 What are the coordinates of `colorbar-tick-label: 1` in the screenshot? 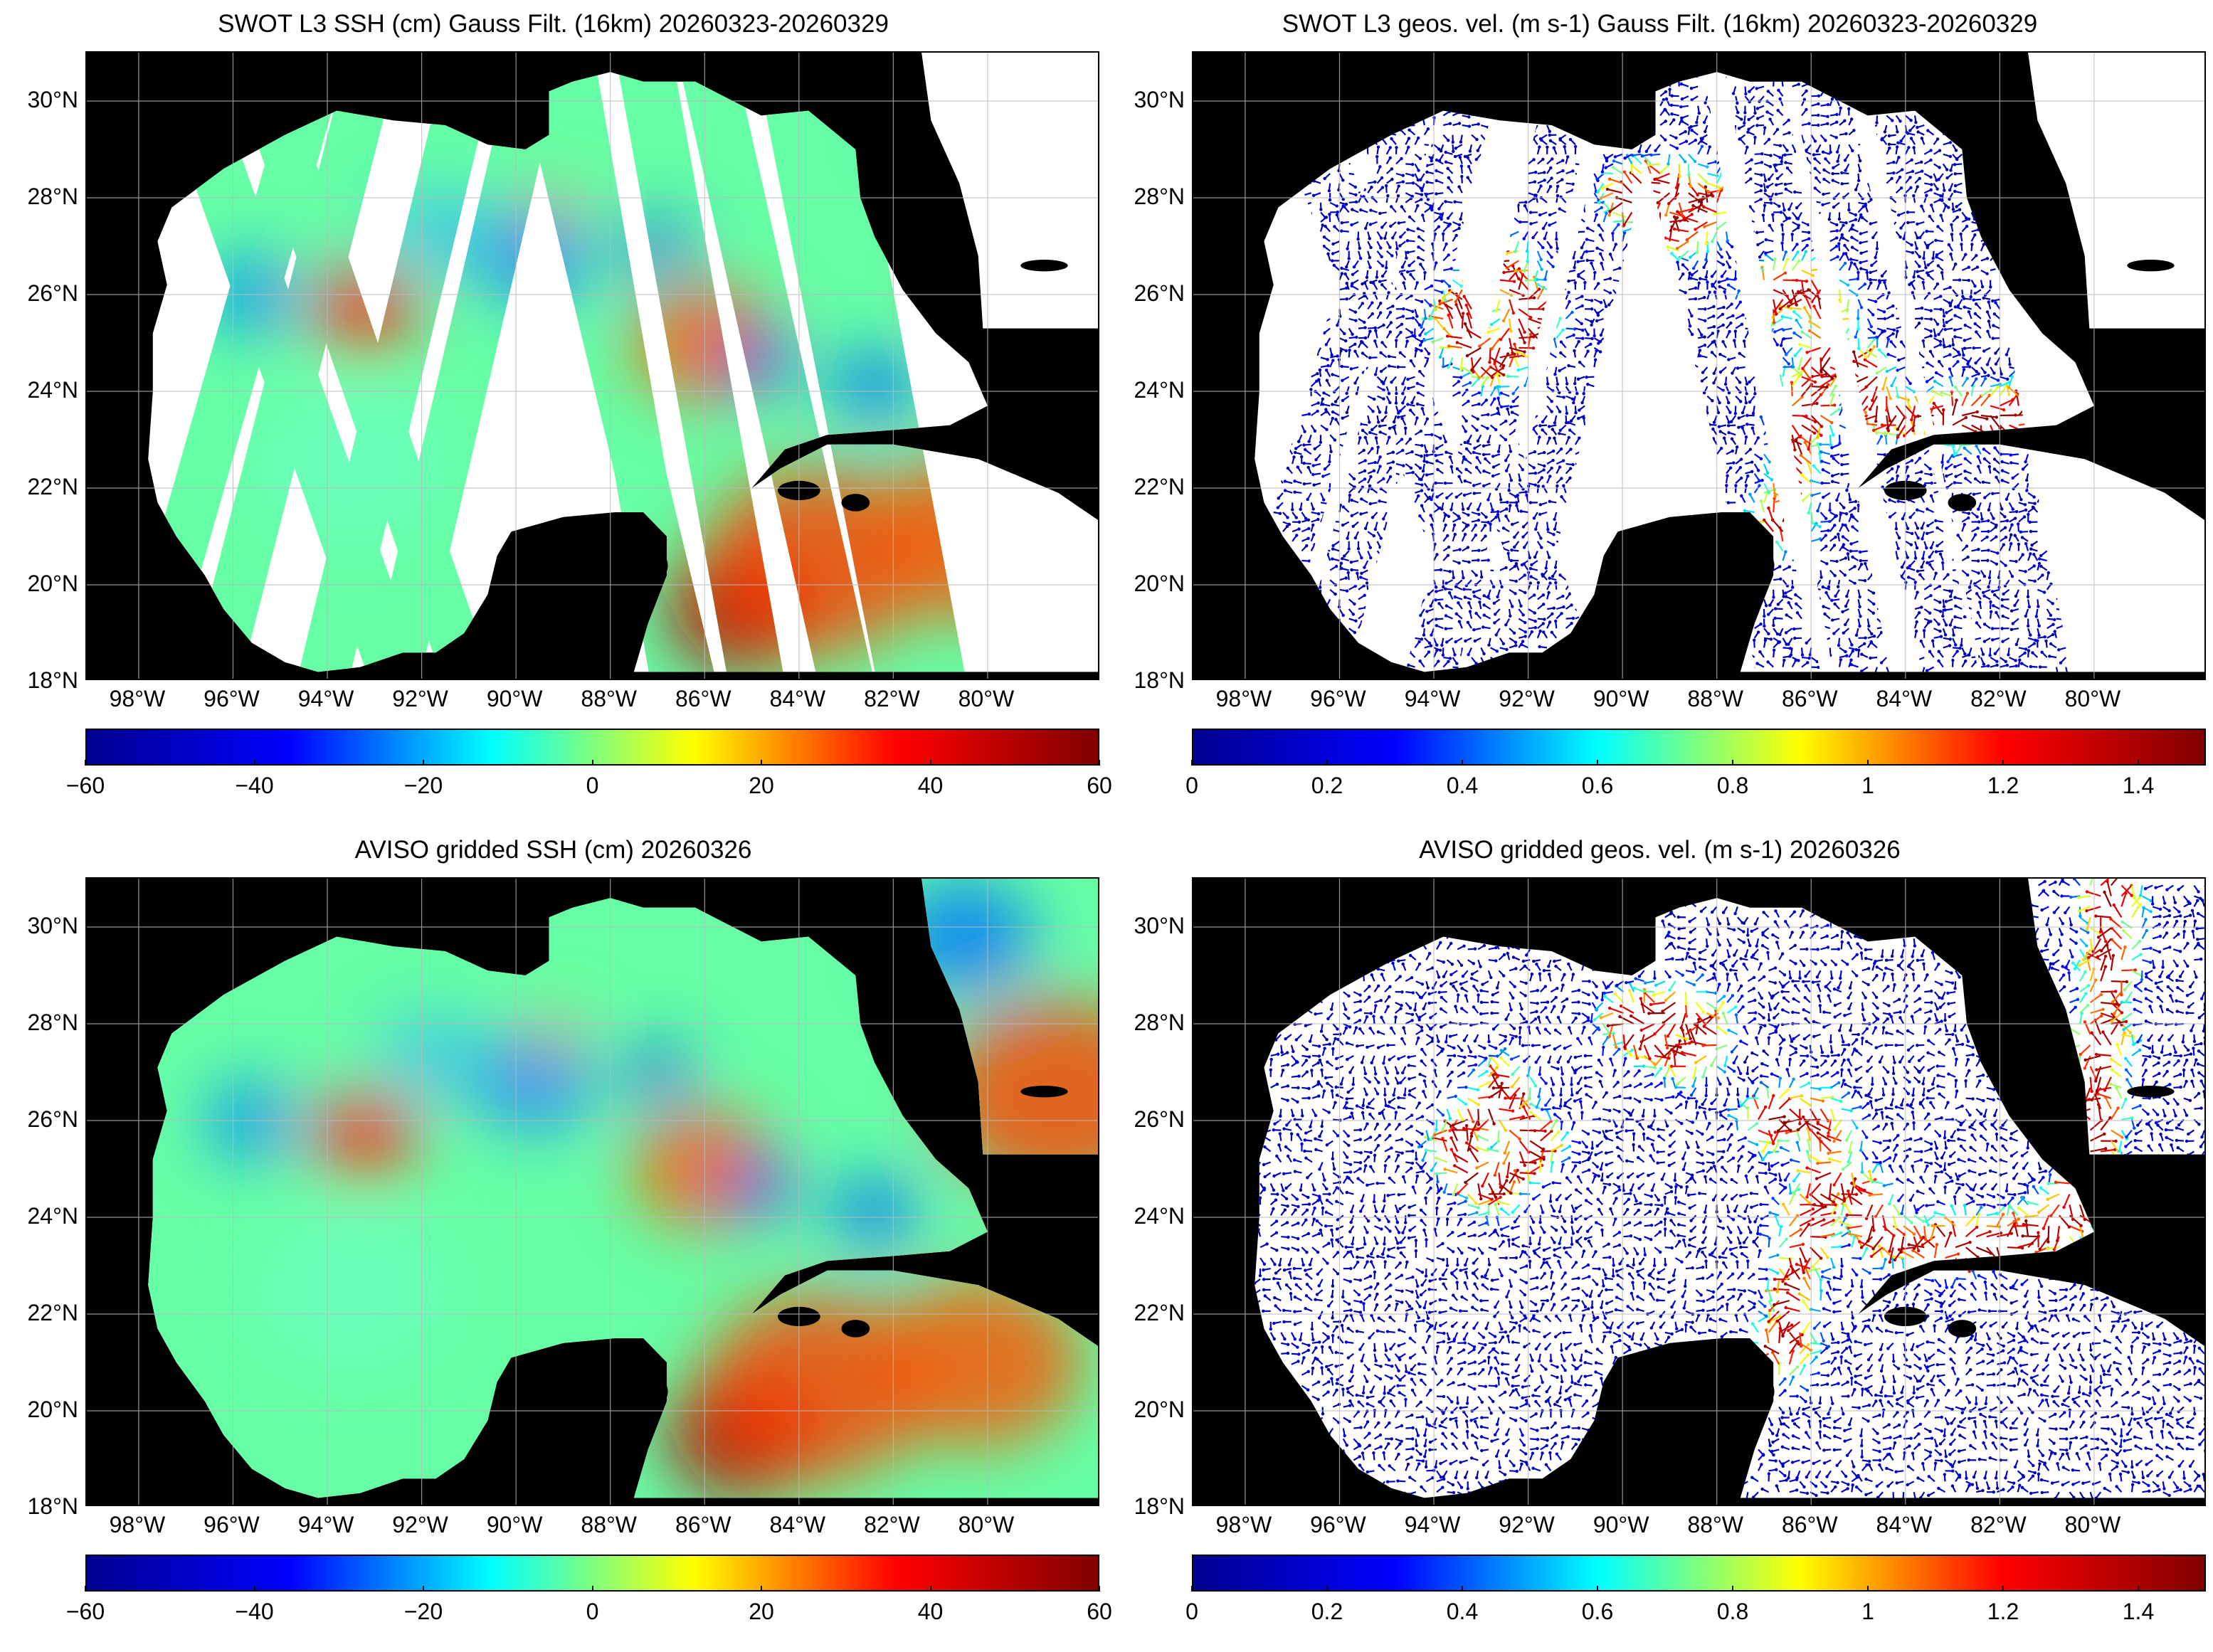 It's located at (1867, 1611).